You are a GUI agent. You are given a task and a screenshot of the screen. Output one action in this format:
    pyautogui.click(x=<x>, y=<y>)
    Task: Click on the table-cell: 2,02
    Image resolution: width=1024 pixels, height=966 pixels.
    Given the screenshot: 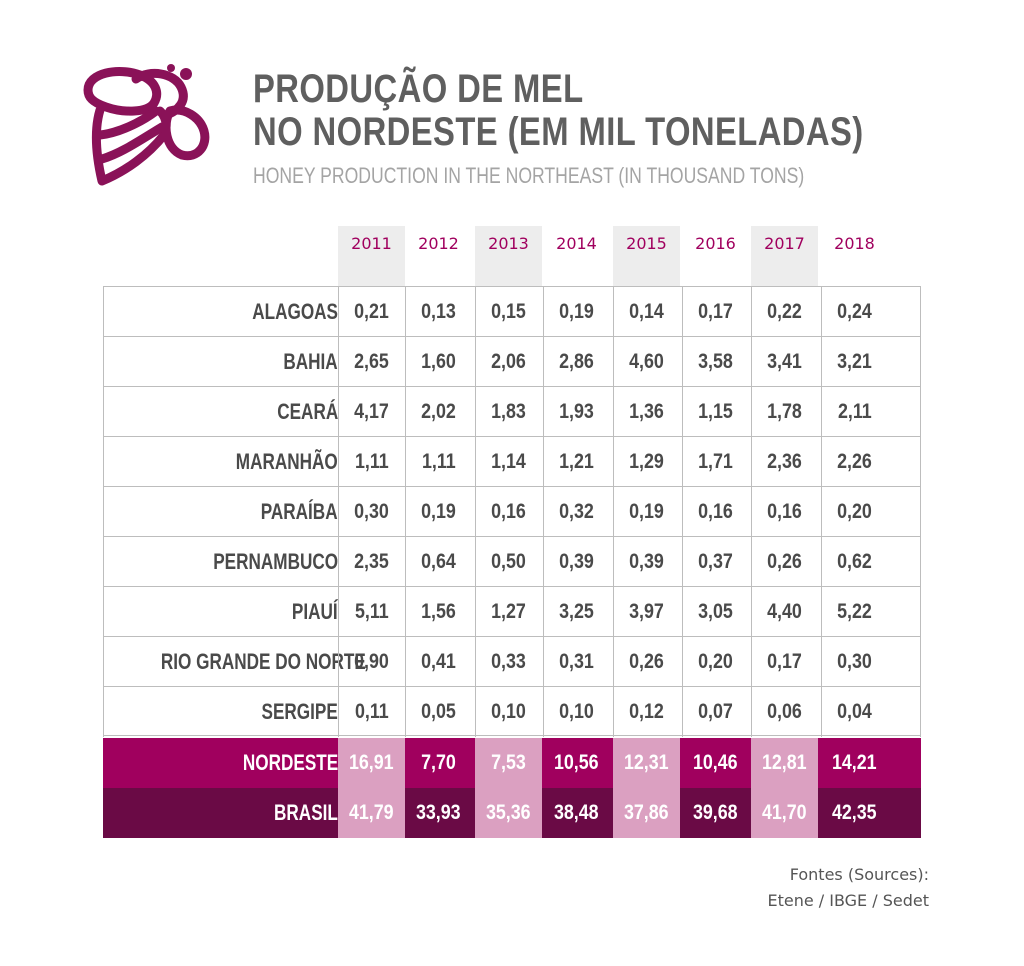 What is the action you would take?
    pyautogui.click(x=438, y=411)
    